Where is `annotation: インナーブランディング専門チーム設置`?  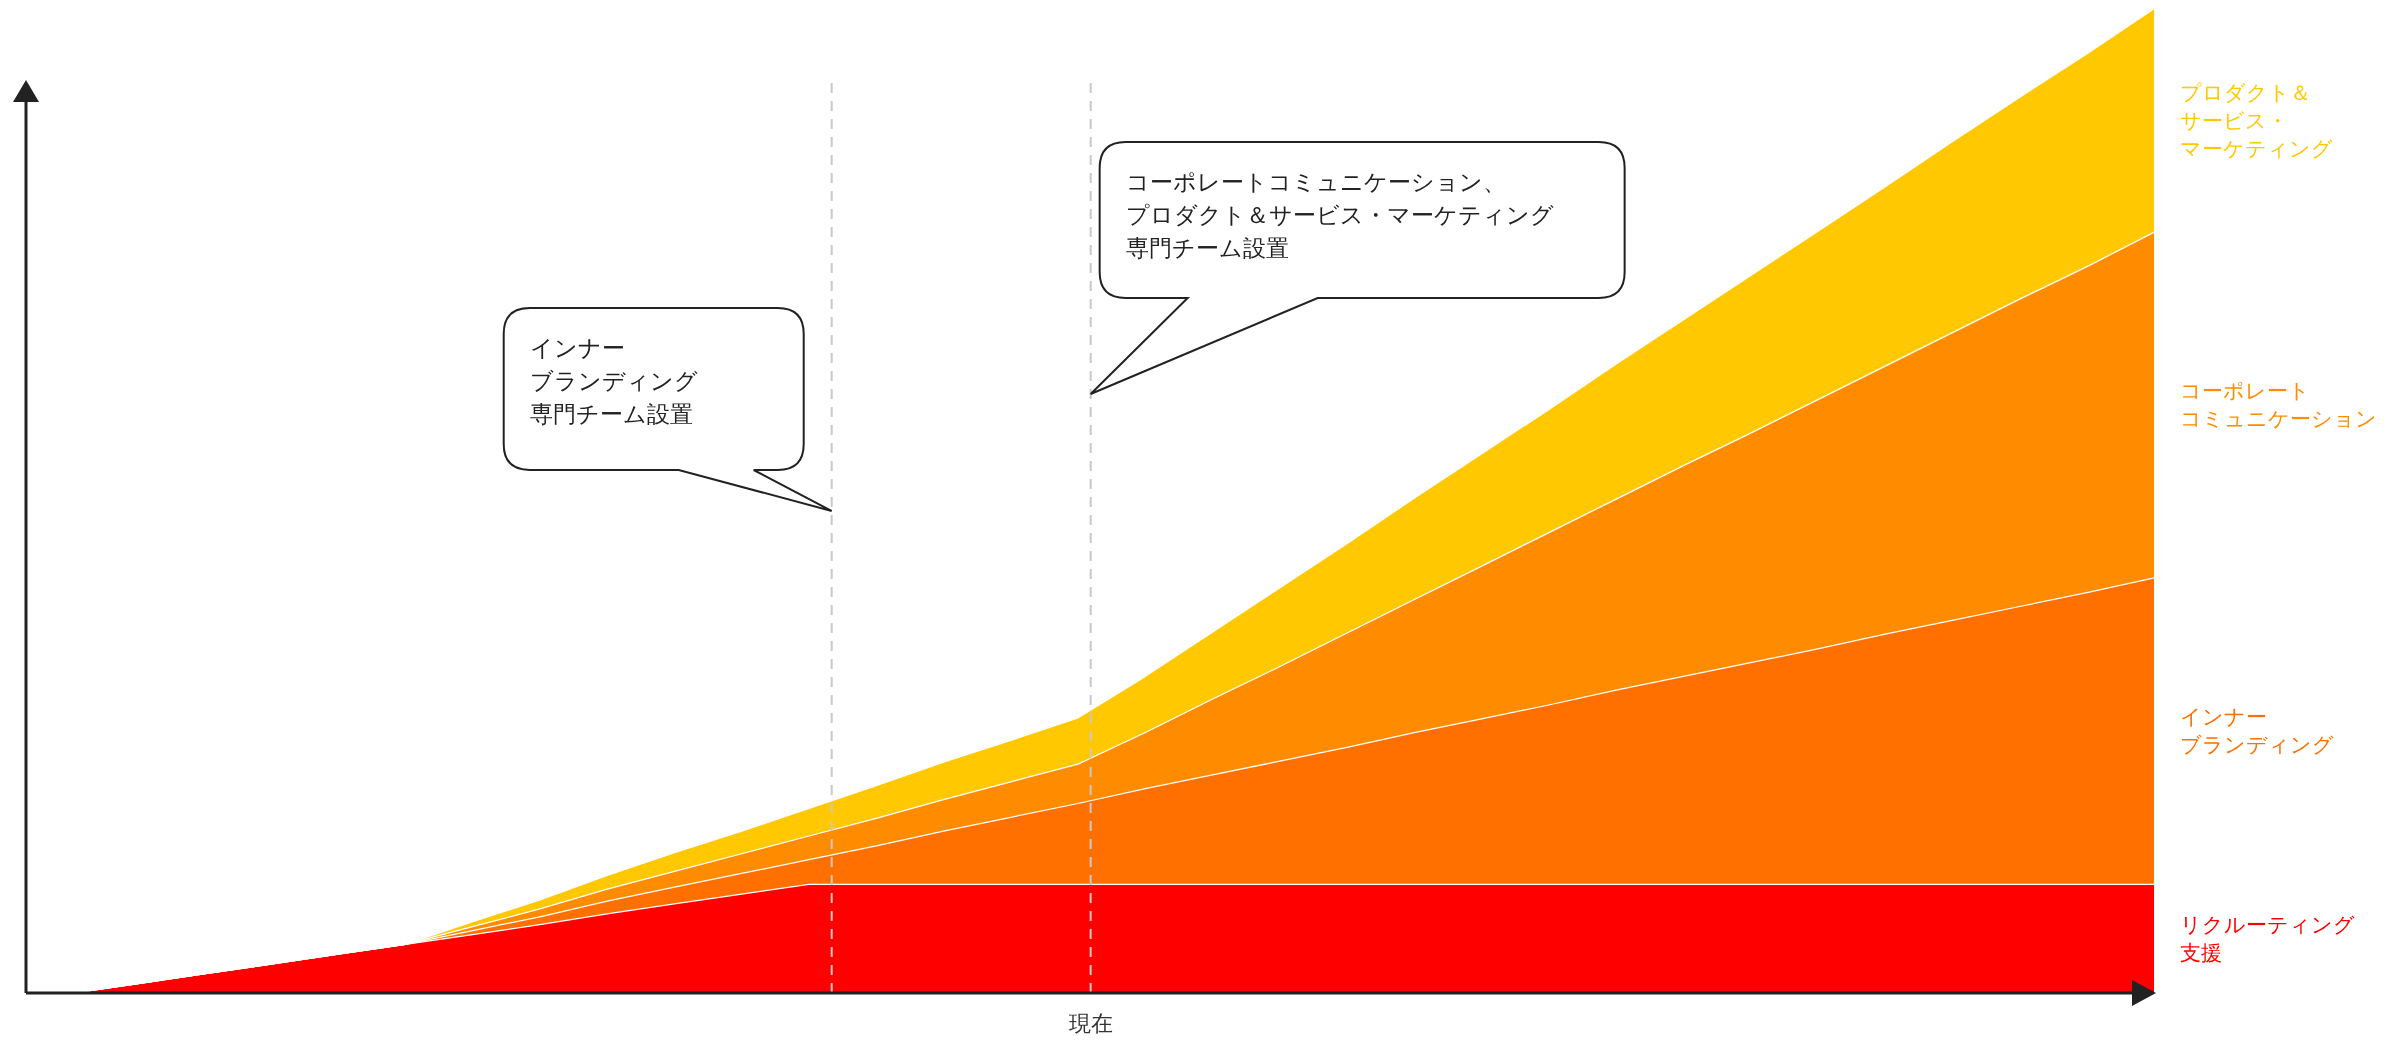
annotation: インナーブランディング専門チーム設置 is located at coordinates (613, 381).